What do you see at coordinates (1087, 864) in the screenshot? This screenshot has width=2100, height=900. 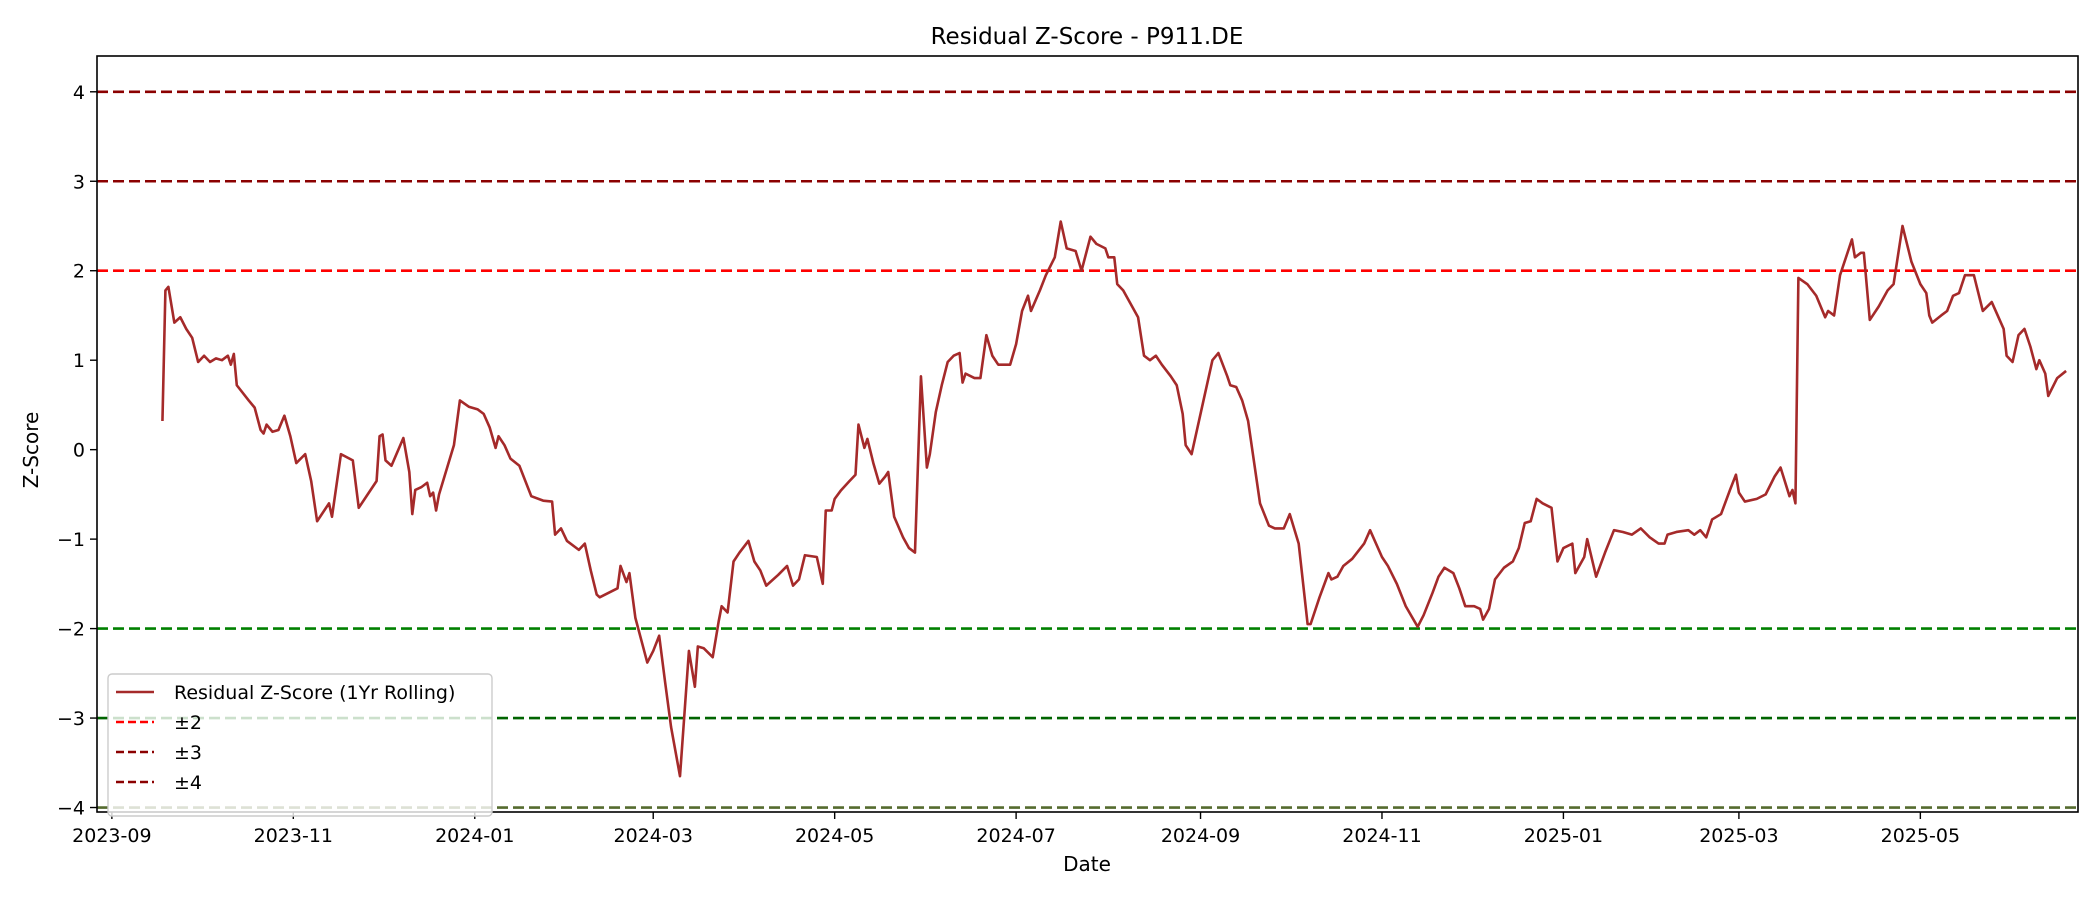 I see `x-axis-label: Date` at bounding box center [1087, 864].